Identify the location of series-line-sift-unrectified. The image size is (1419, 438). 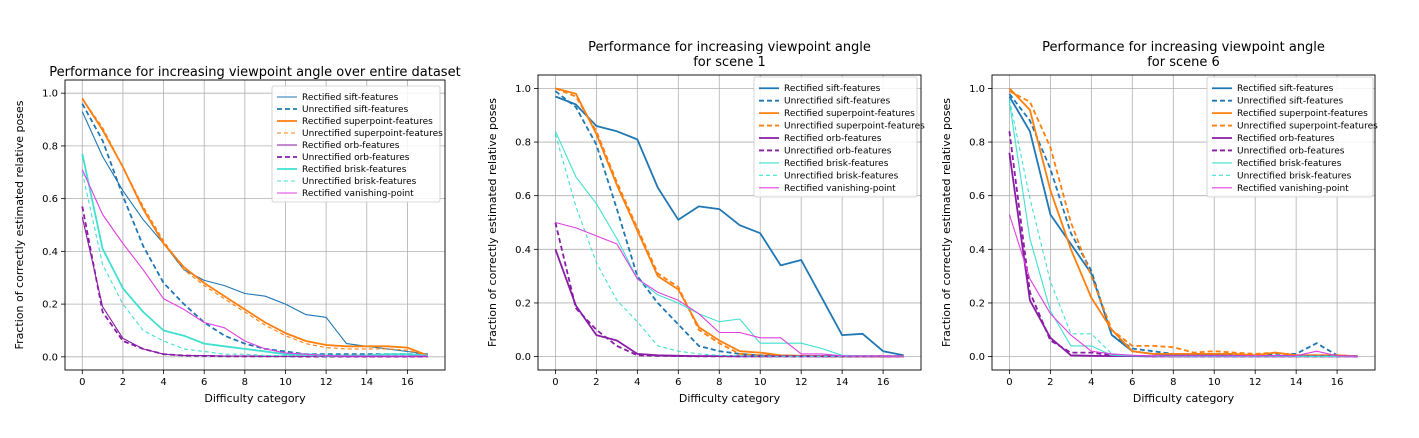
(254, 229).